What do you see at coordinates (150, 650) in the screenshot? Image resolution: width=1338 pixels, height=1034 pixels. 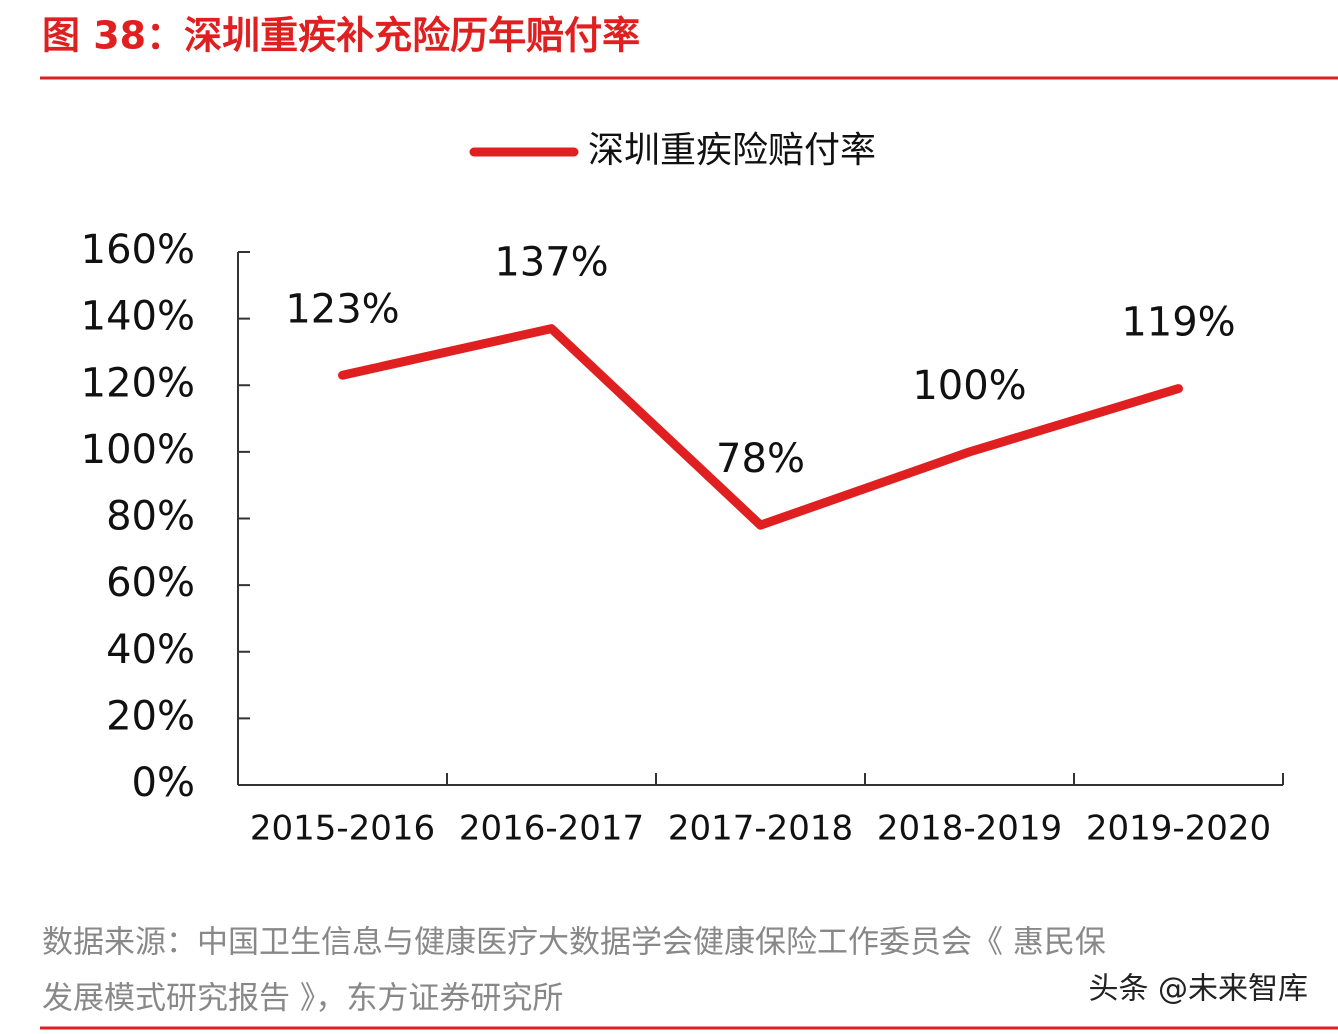 I see `y-tick-label: 40%` at bounding box center [150, 650].